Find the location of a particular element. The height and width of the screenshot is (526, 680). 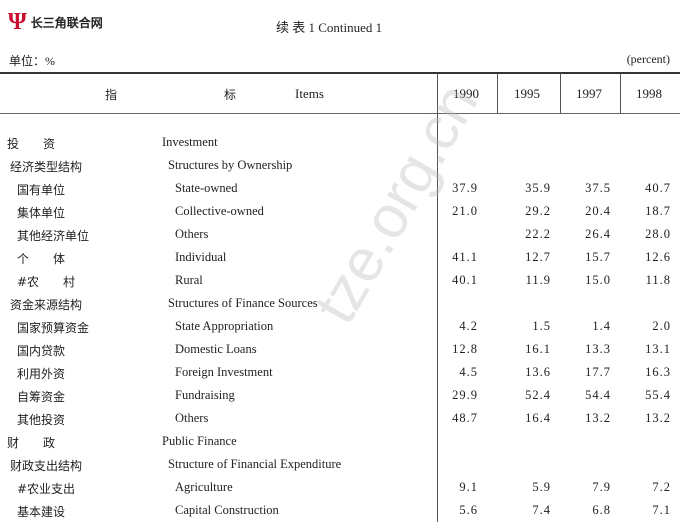

cell-value: 29.2 is located at coordinates (538, 211).